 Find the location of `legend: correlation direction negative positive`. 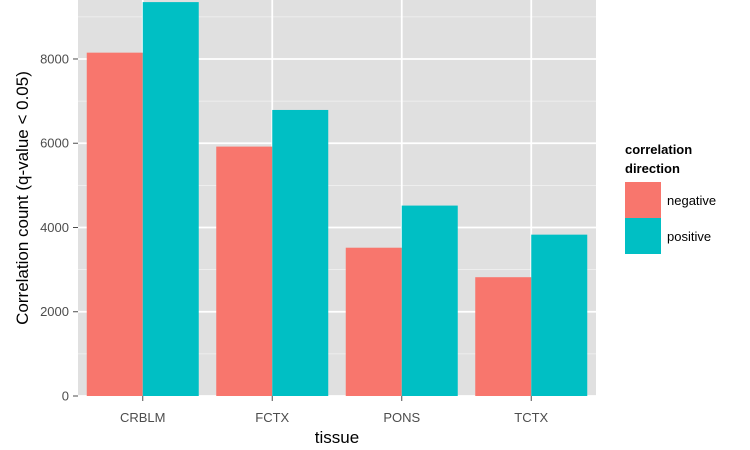

legend: correlation direction negative positive is located at coordinates (670, 198).